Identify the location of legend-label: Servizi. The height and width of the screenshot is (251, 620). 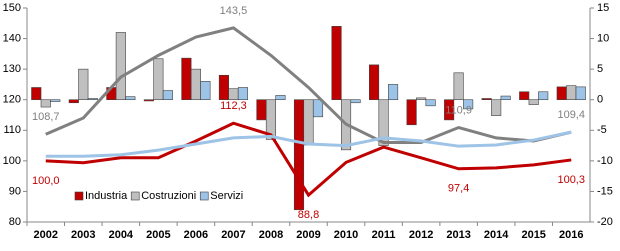
(226, 196).